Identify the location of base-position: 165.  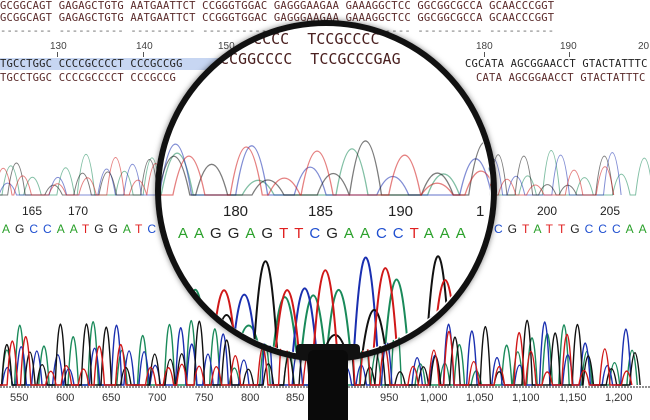
(32, 211).